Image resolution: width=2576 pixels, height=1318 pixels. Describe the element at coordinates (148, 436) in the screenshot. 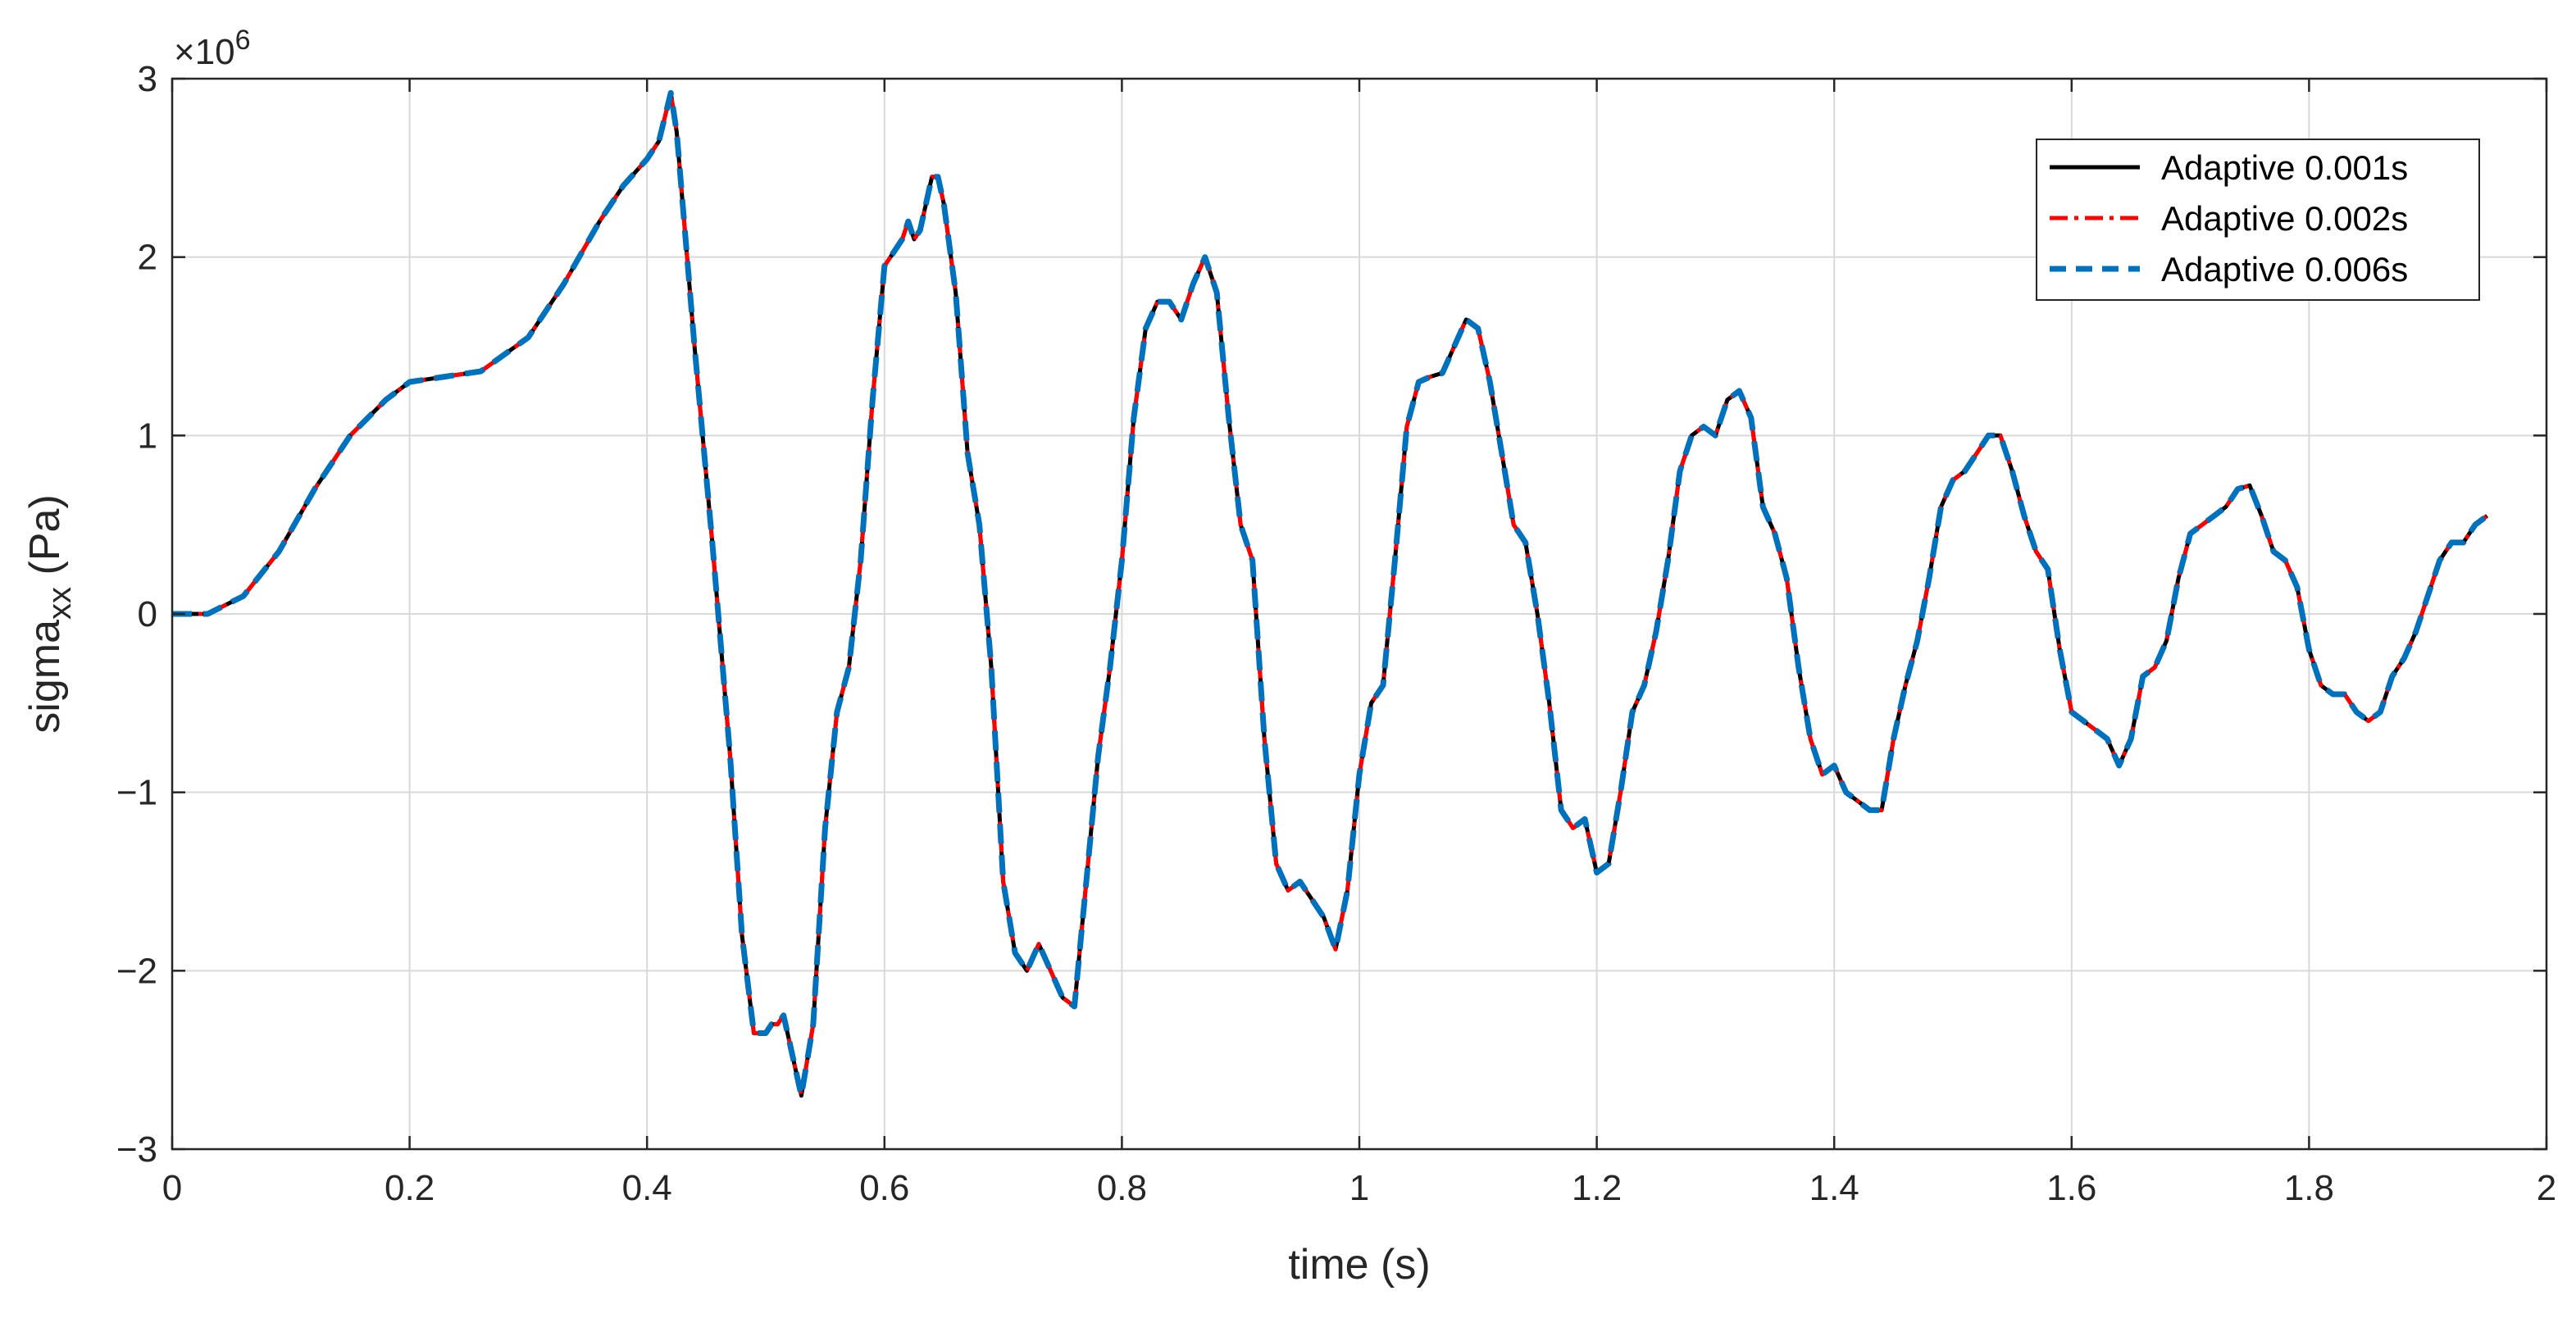

I see `y-tick-label: 1` at that location.